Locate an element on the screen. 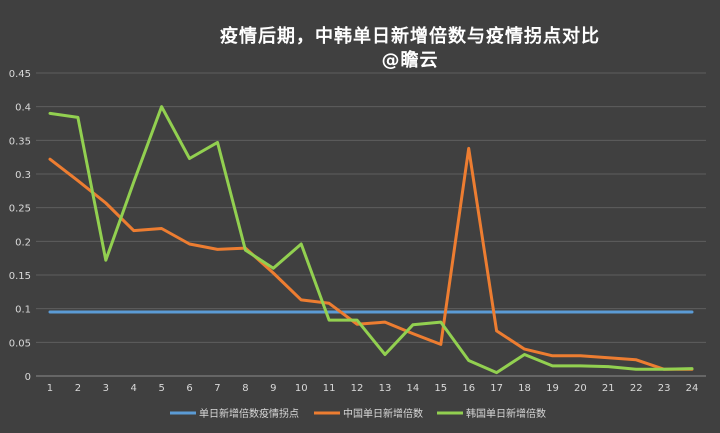 This screenshot has width=720, height=433. y-tick-label: 0.35 is located at coordinates (20, 141).